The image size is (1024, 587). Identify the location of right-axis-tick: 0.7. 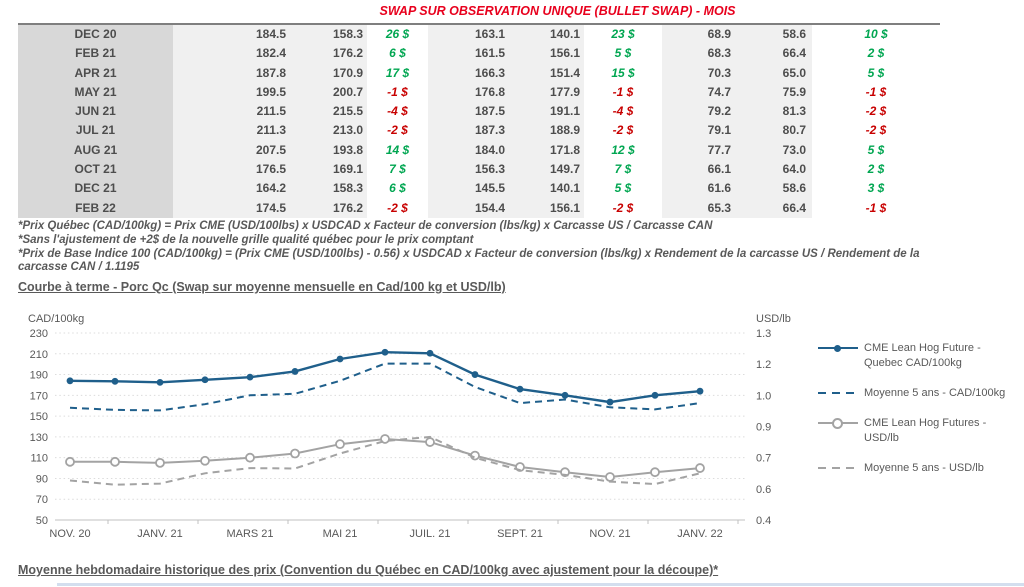
(763, 459).